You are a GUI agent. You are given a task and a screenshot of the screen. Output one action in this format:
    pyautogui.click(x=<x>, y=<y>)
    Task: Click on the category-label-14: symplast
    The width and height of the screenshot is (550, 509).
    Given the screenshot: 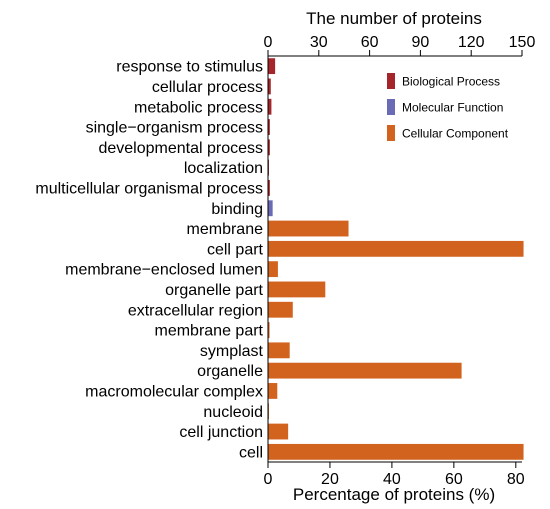 What is the action you would take?
    pyautogui.click(x=232, y=351)
    